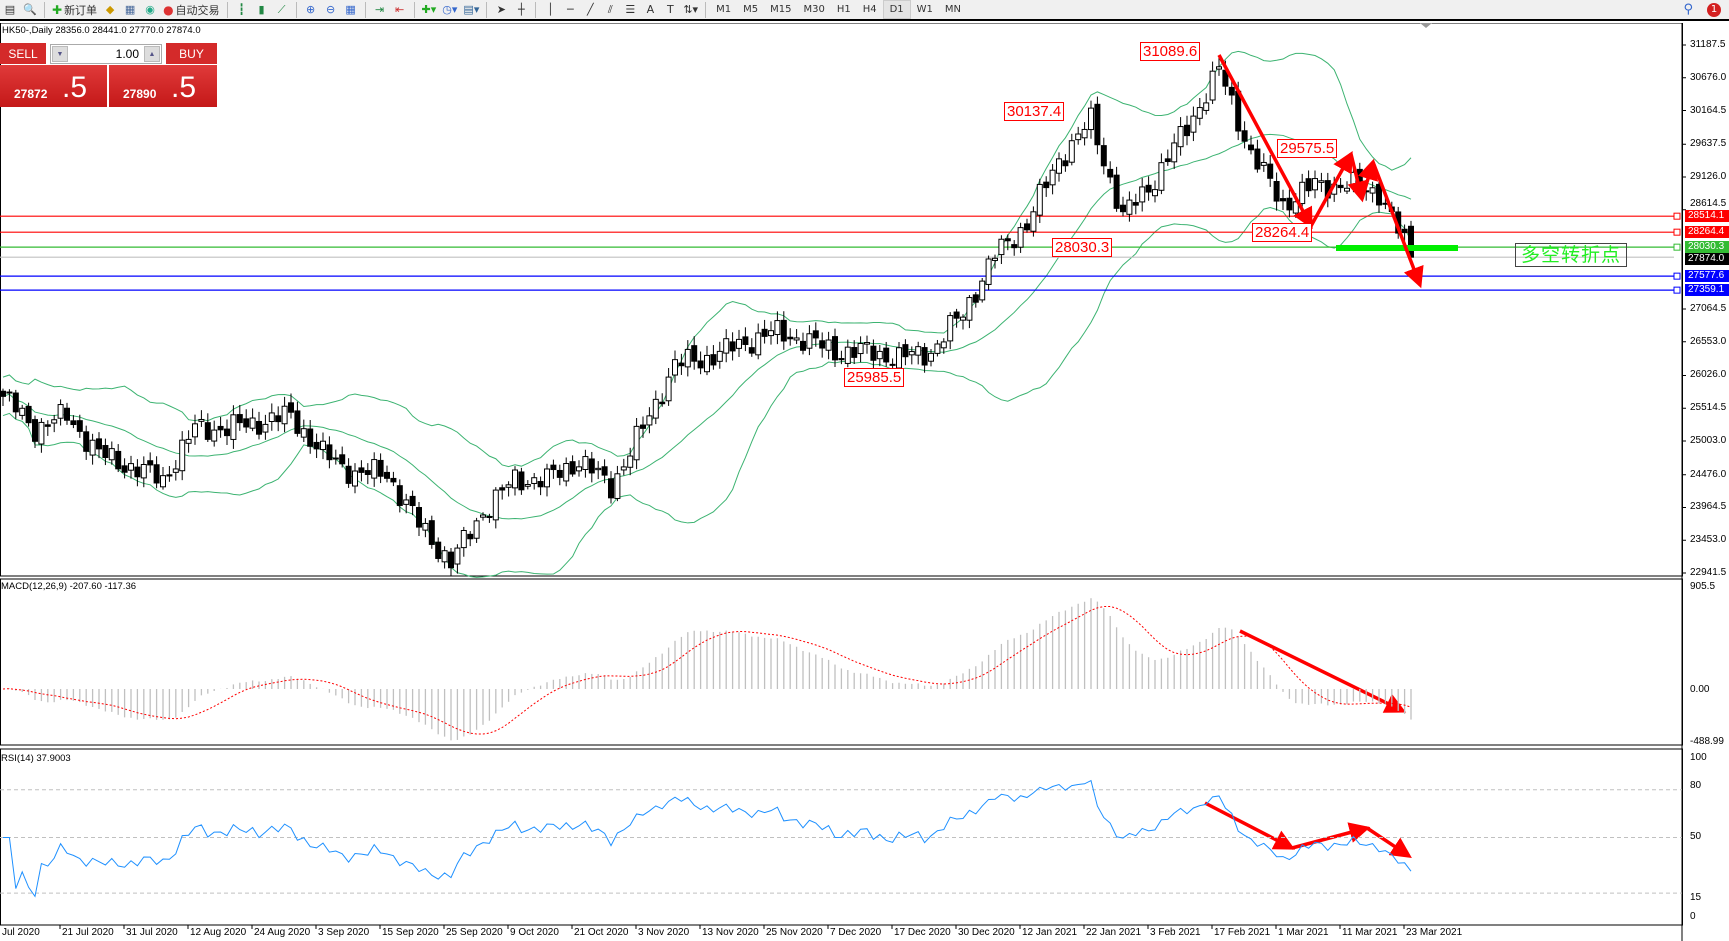 The image size is (1729, 941). What do you see at coordinates (570, 9) in the screenshot?
I see `horizontal-line-button: ─` at bounding box center [570, 9].